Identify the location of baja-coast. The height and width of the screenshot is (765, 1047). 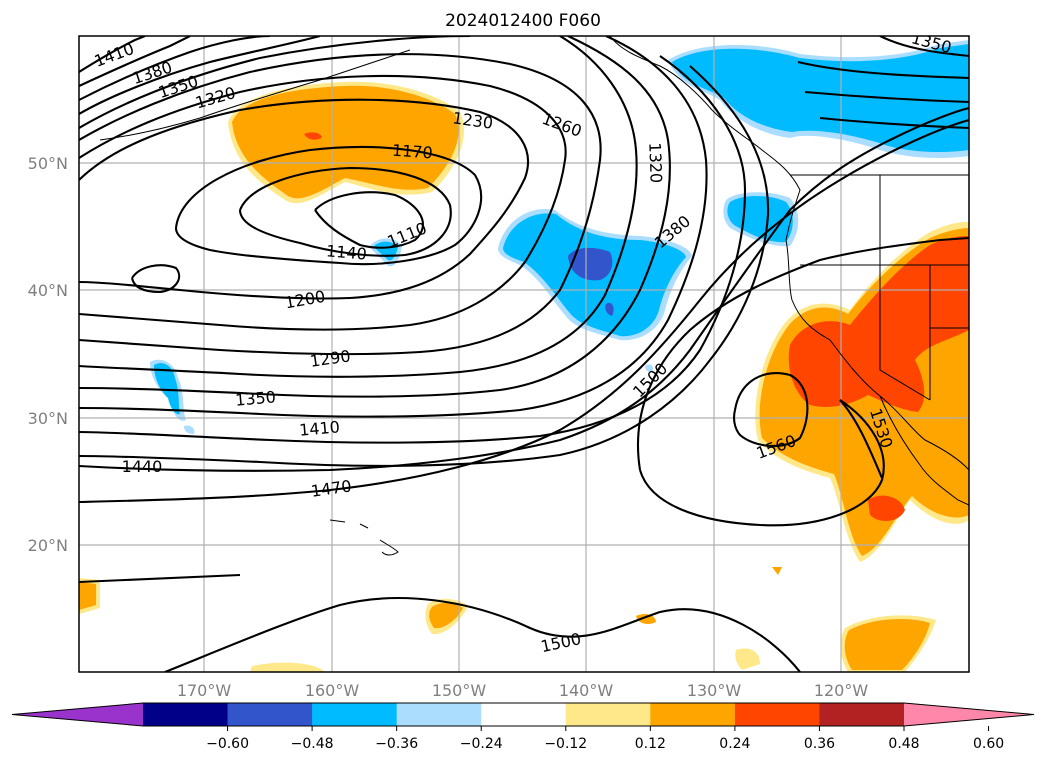
(924, 450).